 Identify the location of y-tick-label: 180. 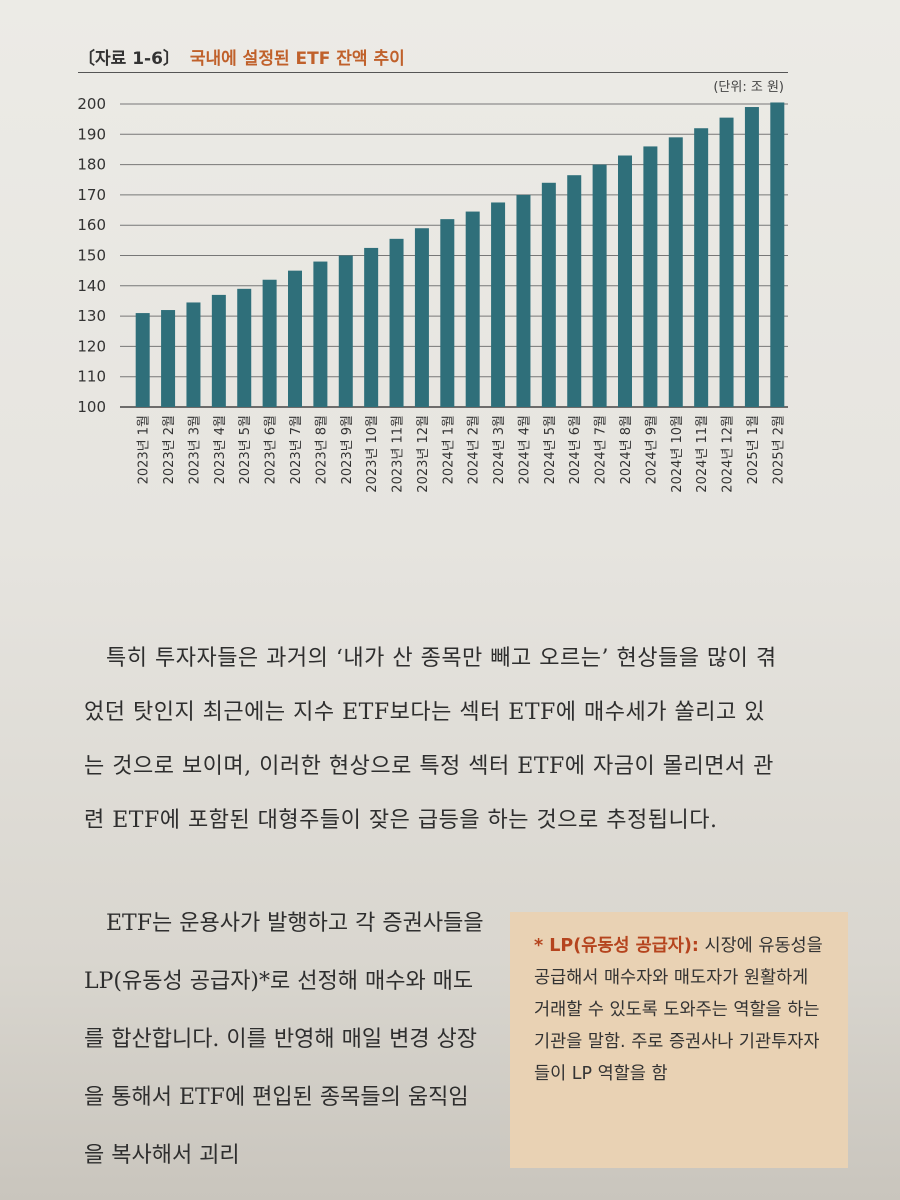
(91, 165).